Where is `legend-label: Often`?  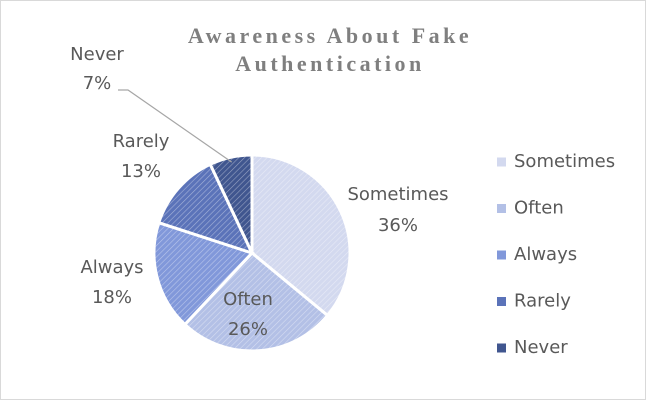
legend-label: Often is located at coordinates (539, 208).